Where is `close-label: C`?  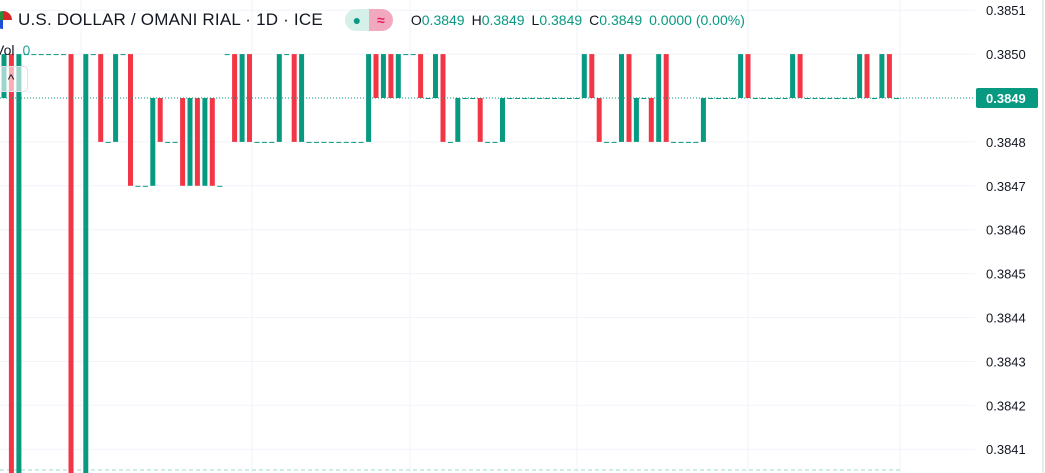 close-label: C is located at coordinates (594, 20).